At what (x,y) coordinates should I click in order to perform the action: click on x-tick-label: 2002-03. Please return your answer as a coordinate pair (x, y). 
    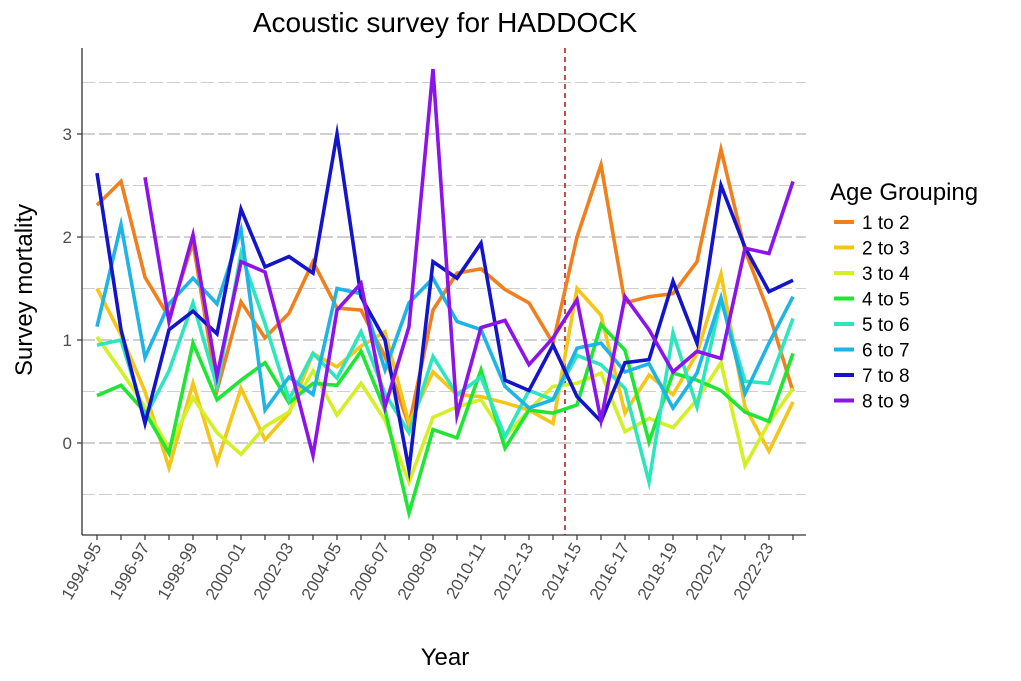
    Looking at the image, I should click on (274, 572).